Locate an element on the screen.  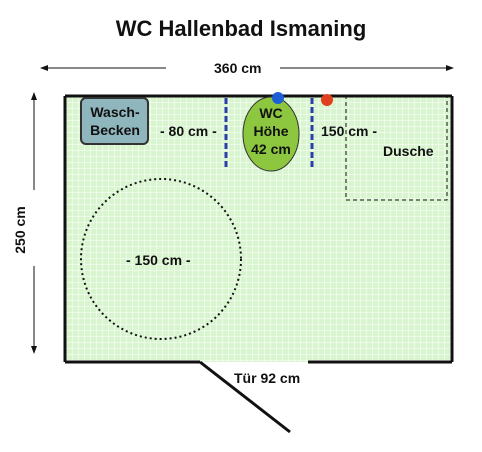
height-dimension-arrow is located at coordinates (34, 223).